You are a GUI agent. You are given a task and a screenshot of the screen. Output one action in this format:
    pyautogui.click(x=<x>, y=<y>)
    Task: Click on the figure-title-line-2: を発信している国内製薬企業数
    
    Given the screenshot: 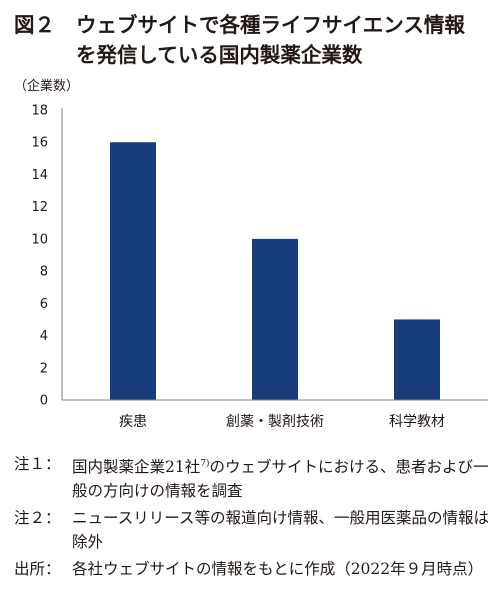 What is the action you would take?
    pyautogui.click(x=219, y=55)
    